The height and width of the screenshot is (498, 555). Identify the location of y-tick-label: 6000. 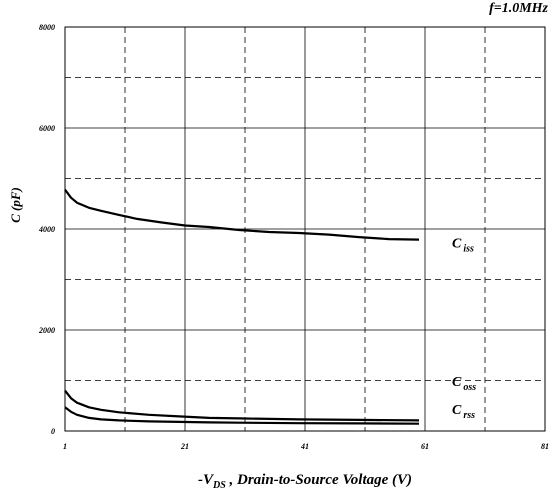
(47, 128).